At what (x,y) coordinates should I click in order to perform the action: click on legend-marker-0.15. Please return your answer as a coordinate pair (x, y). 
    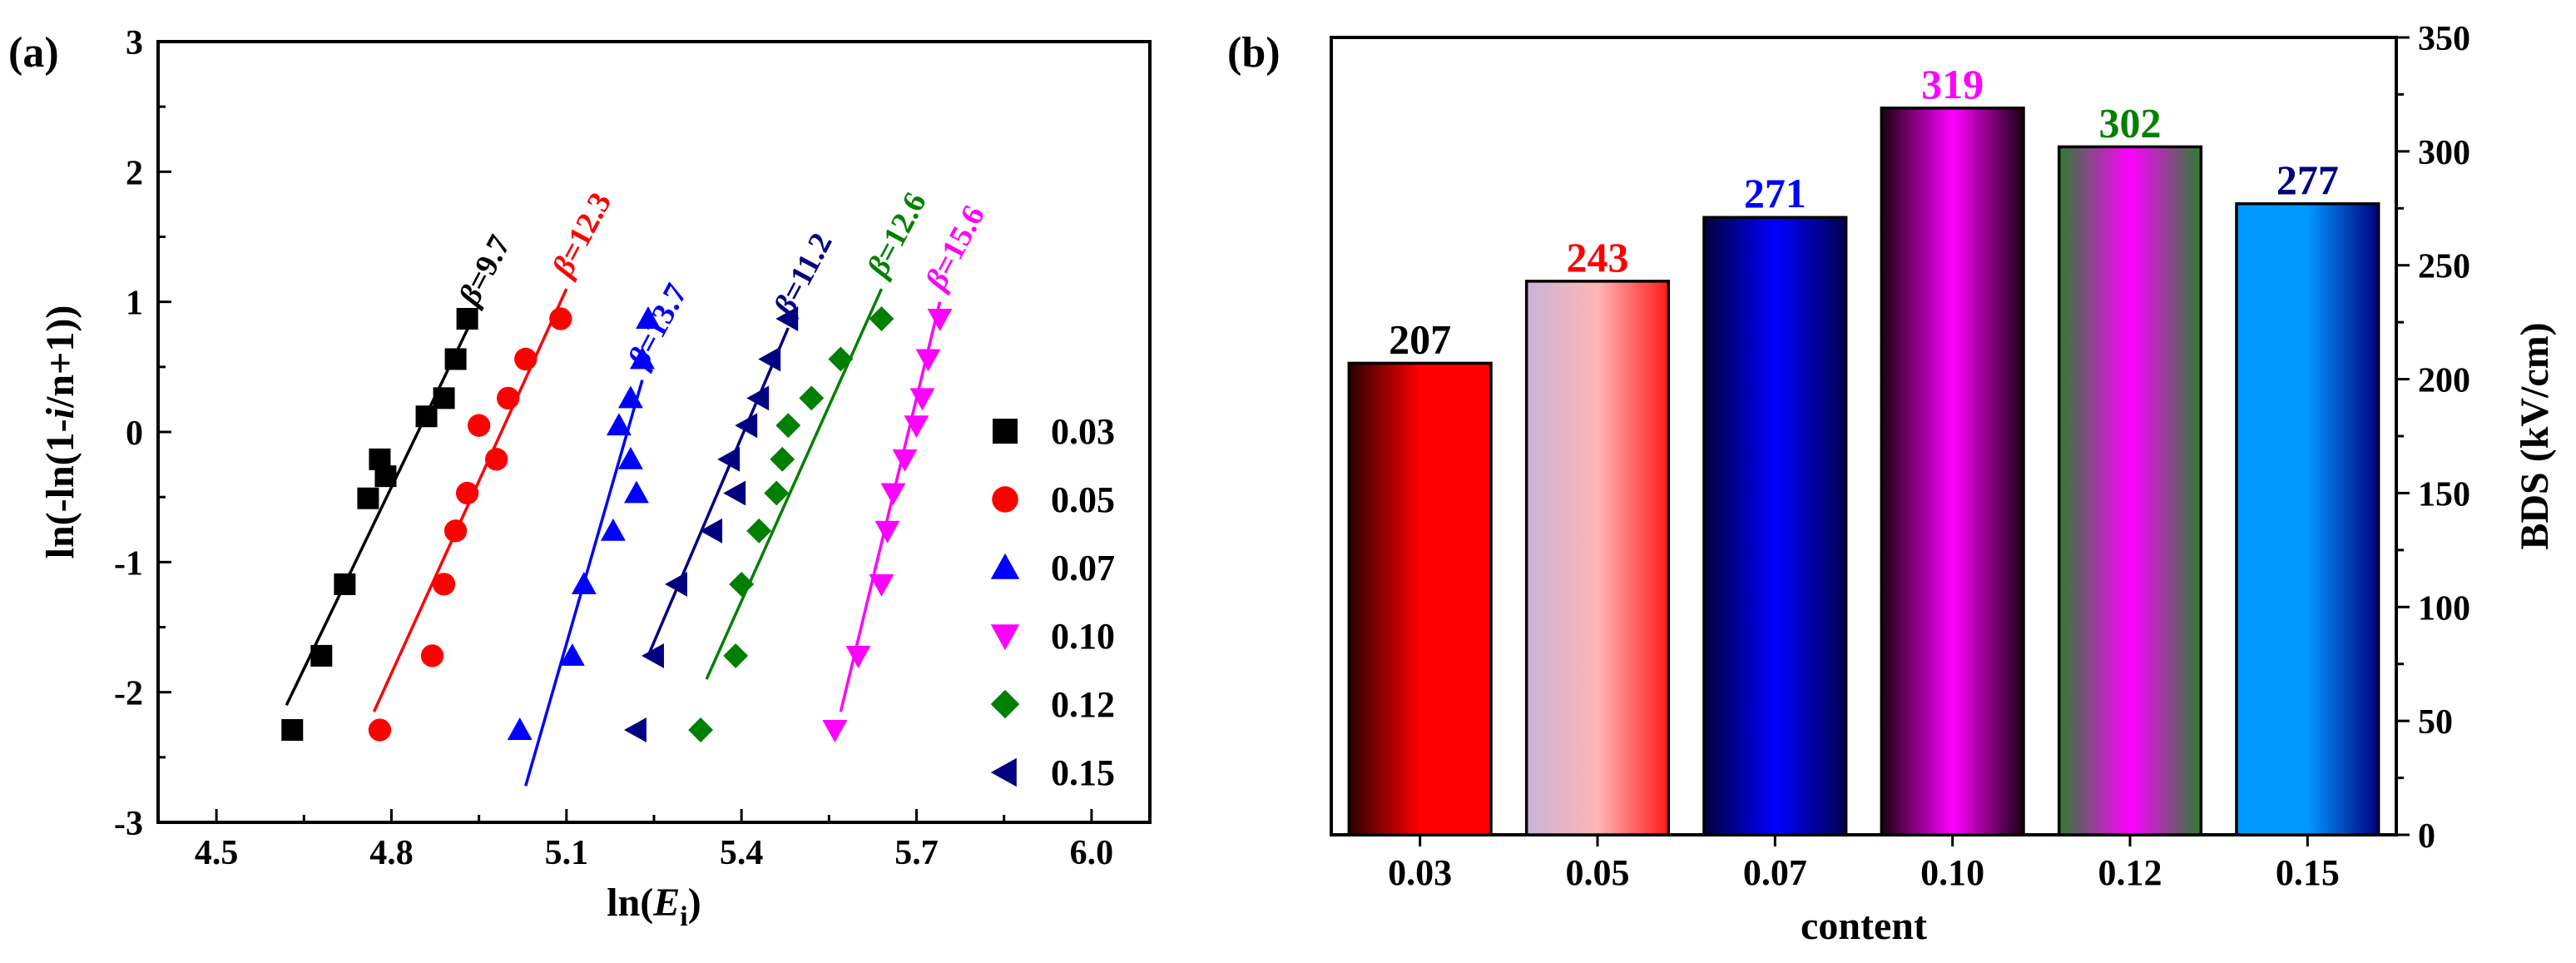
    Looking at the image, I should click on (1003, 772).